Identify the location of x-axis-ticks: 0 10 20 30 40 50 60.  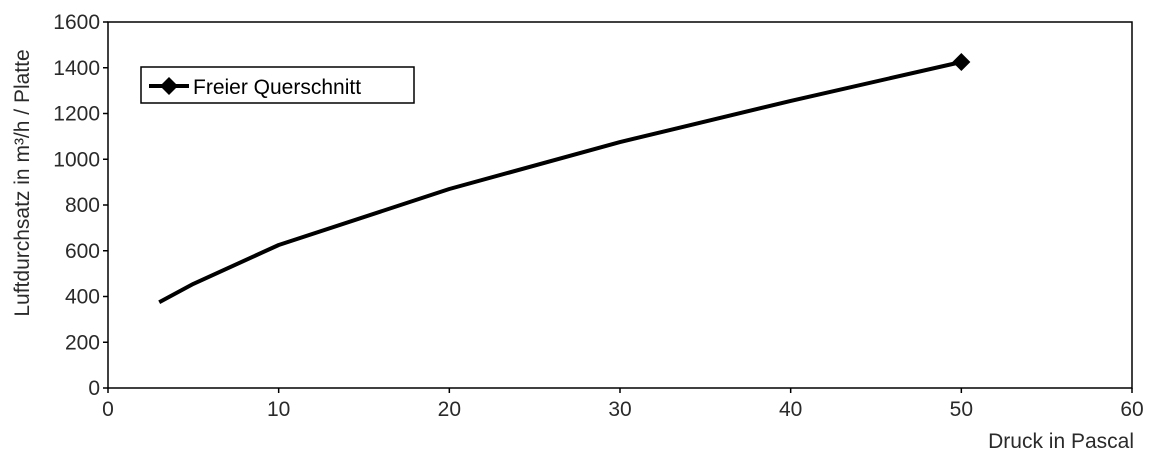
(623, 404).